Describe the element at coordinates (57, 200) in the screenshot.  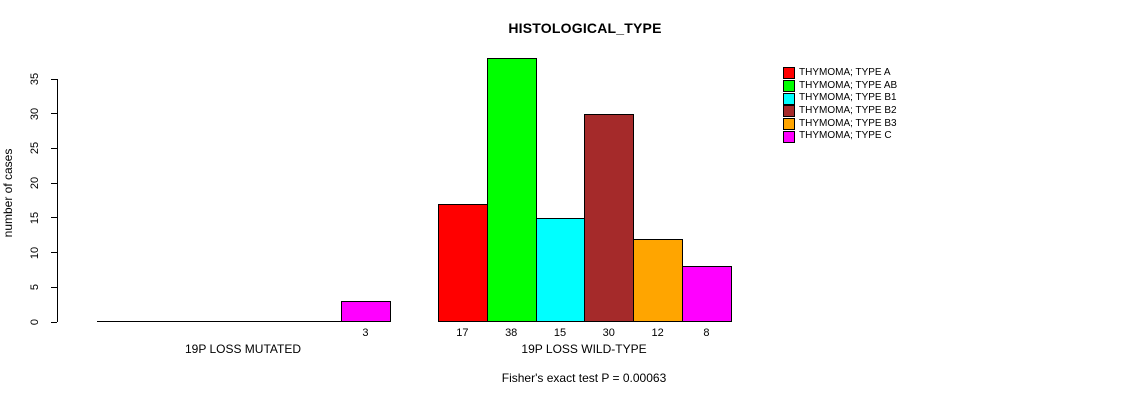
I see `y-axis-line` at that location.